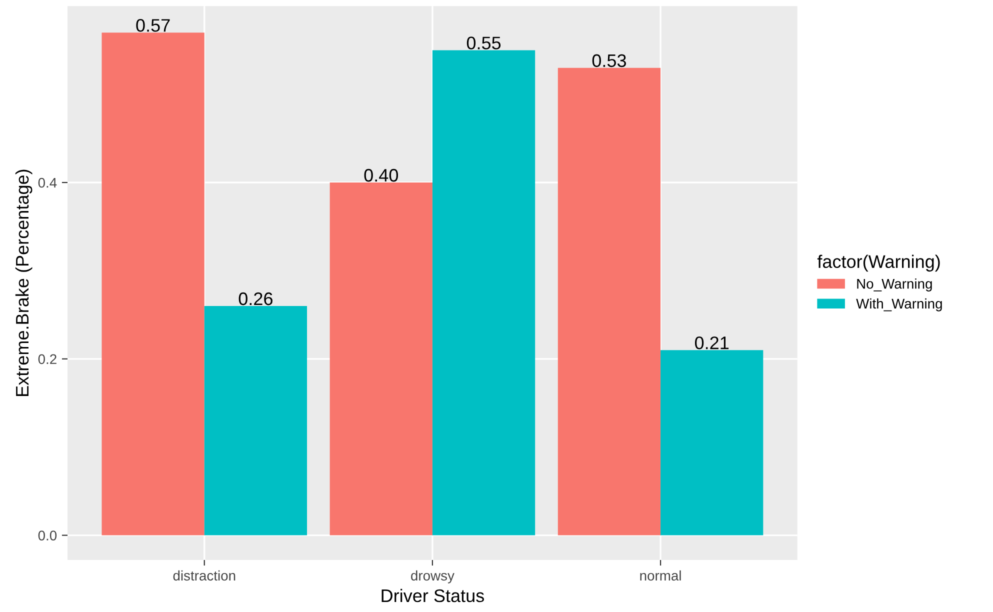  Describe the element at coordinates (711, 343) in the screenshot. I see `data-label: 0.21` at that location.